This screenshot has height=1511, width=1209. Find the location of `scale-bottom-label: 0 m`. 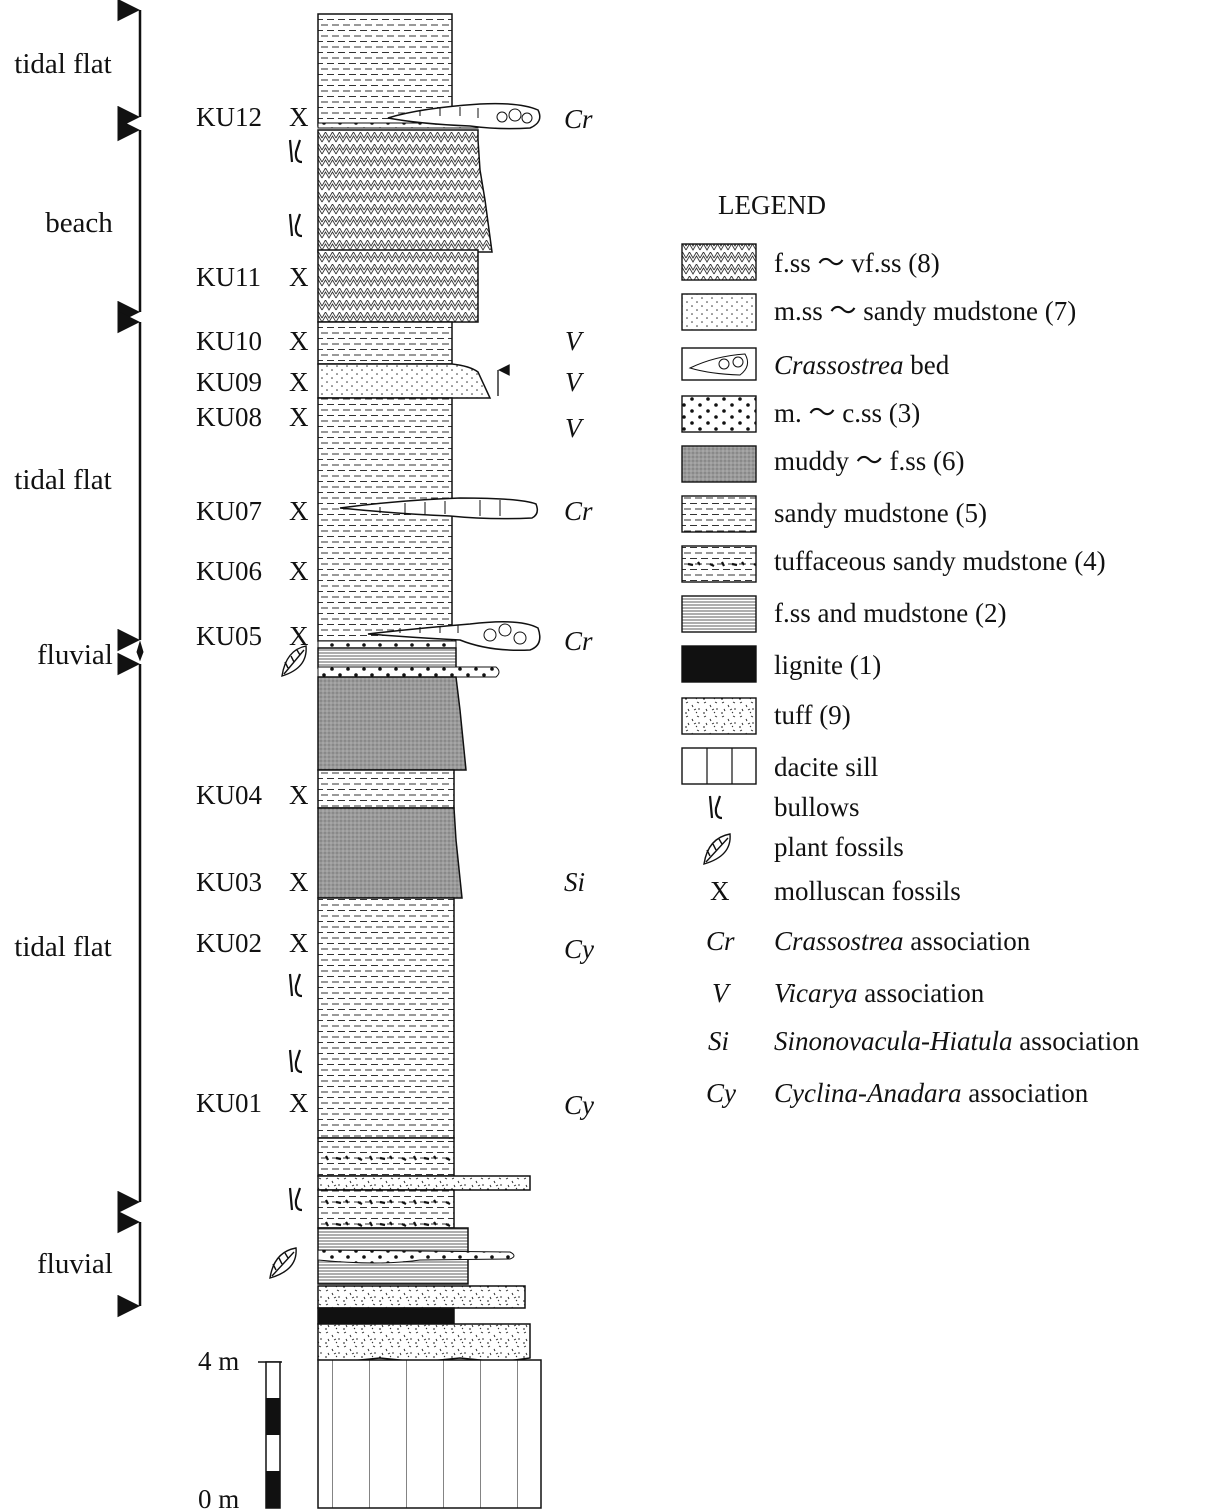

scale-bottom-label: 0 m is located at coordinates (218, 1497).